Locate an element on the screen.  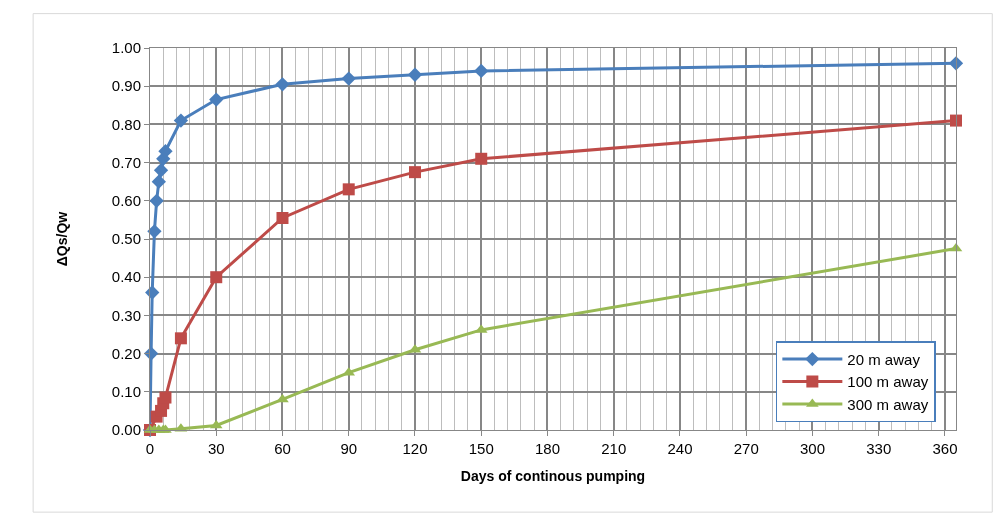
y-tick-label: 0.90 is located at coordinates (126, 86).